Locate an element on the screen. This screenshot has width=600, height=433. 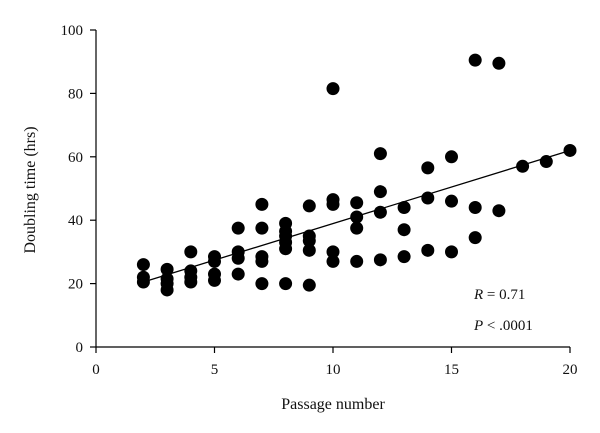
y-tick-label: 100 is located at coordinates (72, 31).